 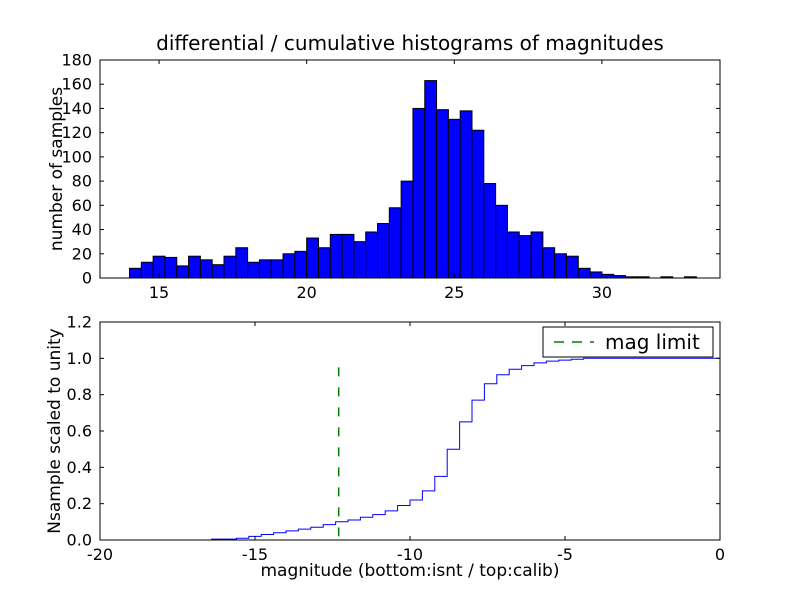 I want to click on y-tick-label: 1.0, so click(x=79, y=358).